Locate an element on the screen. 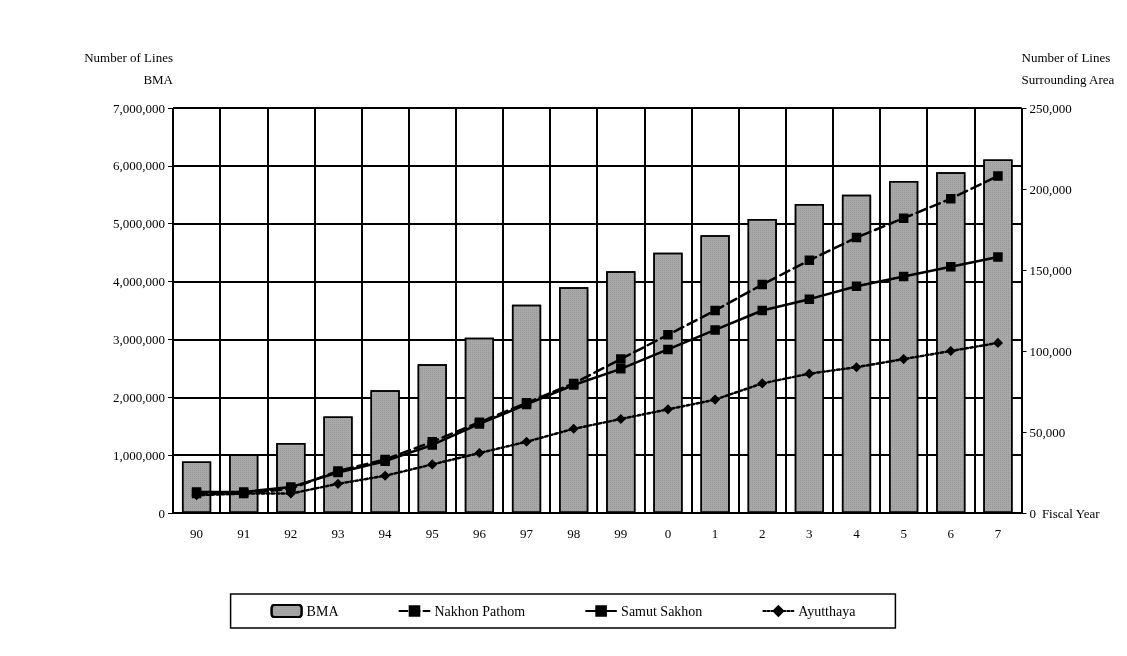  x-tick-label: 96 is located at coordinates (479, 533).